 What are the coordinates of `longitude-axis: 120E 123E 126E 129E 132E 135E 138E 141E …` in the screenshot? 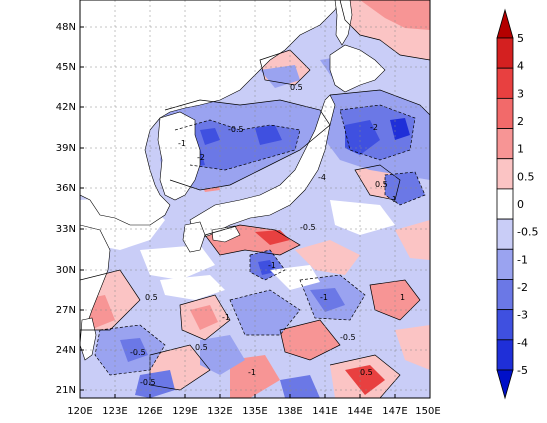 It's located at (254, 405).